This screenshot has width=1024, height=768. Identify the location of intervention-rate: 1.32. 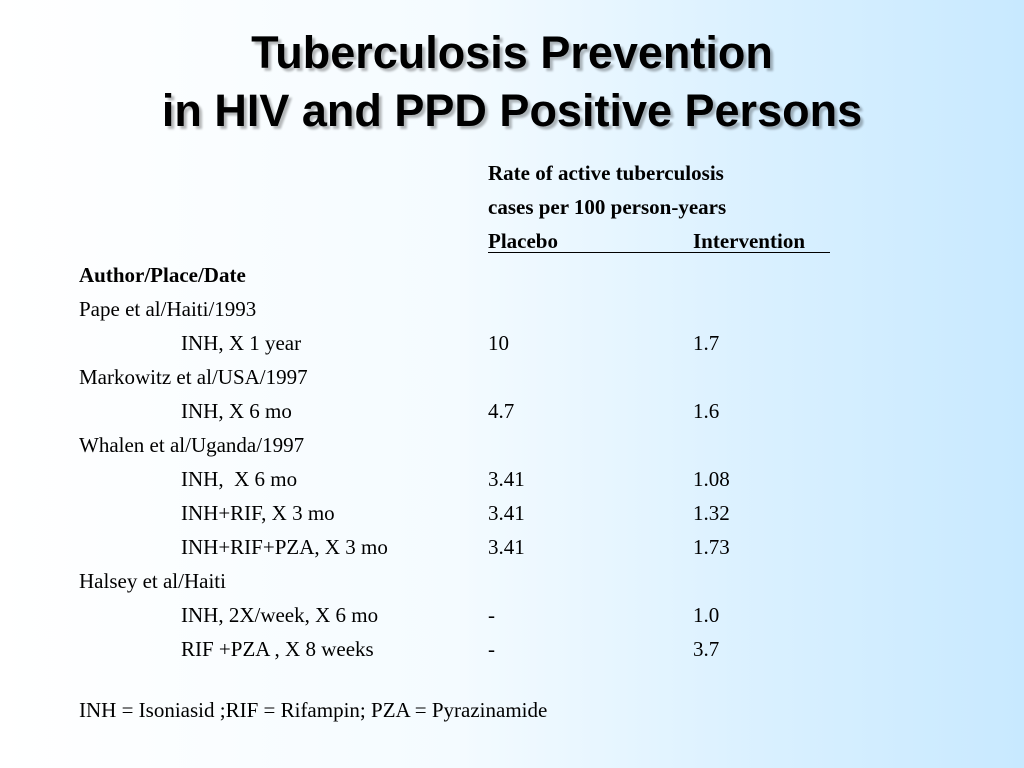
(711, 513).